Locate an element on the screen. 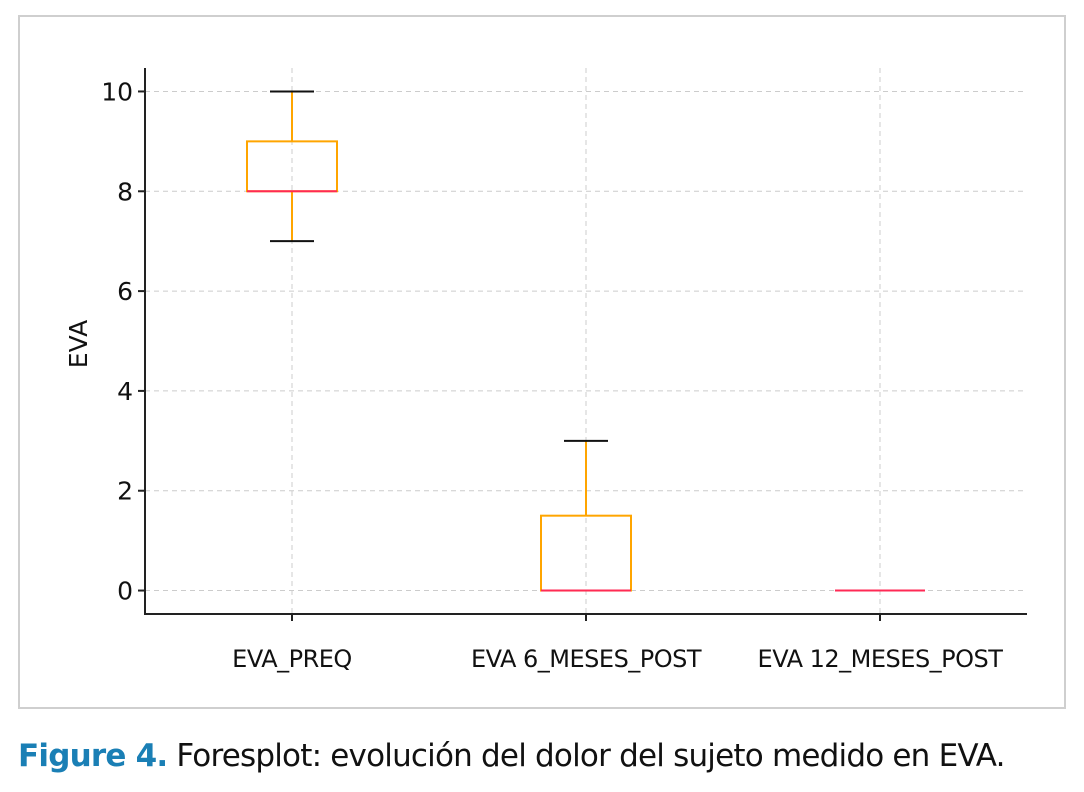 The image size is (1084, 792). caption-label: Figure 4. is located at coordinates (93, 756).